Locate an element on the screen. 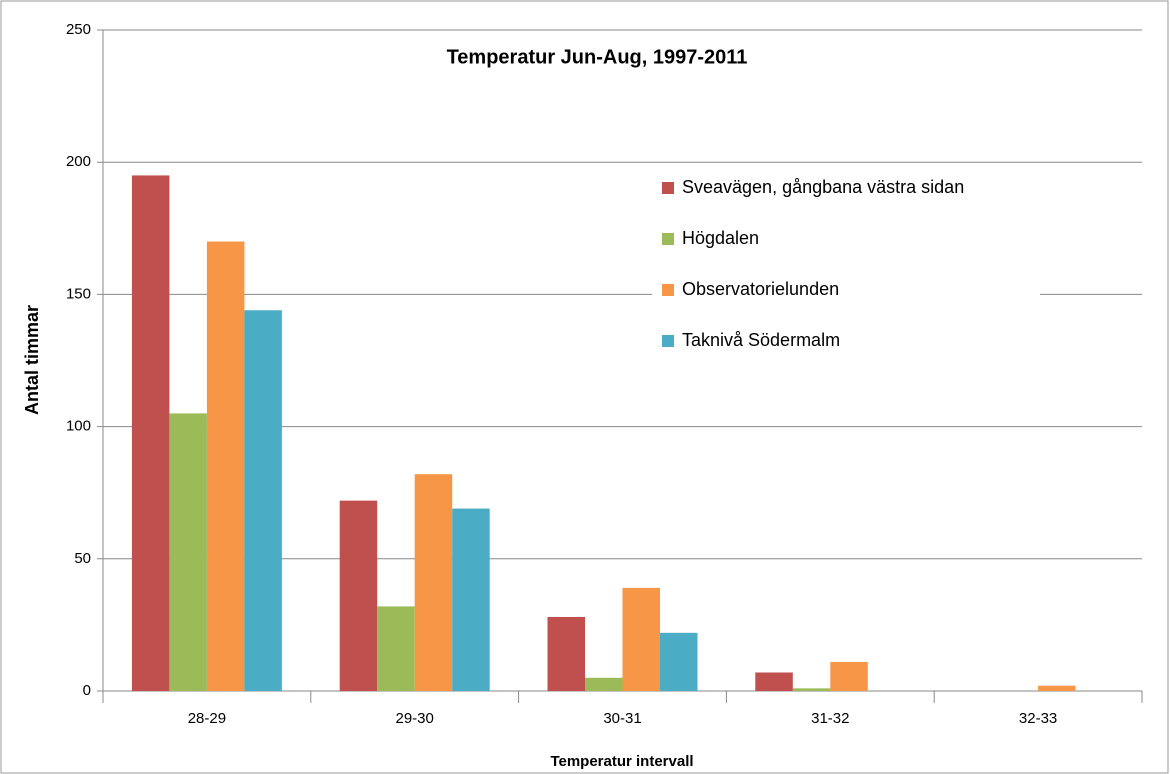 Image resolution: width=1170 pixels, height=774 pixels. y-tick-label: 200 is located at coordinates (78, 161).